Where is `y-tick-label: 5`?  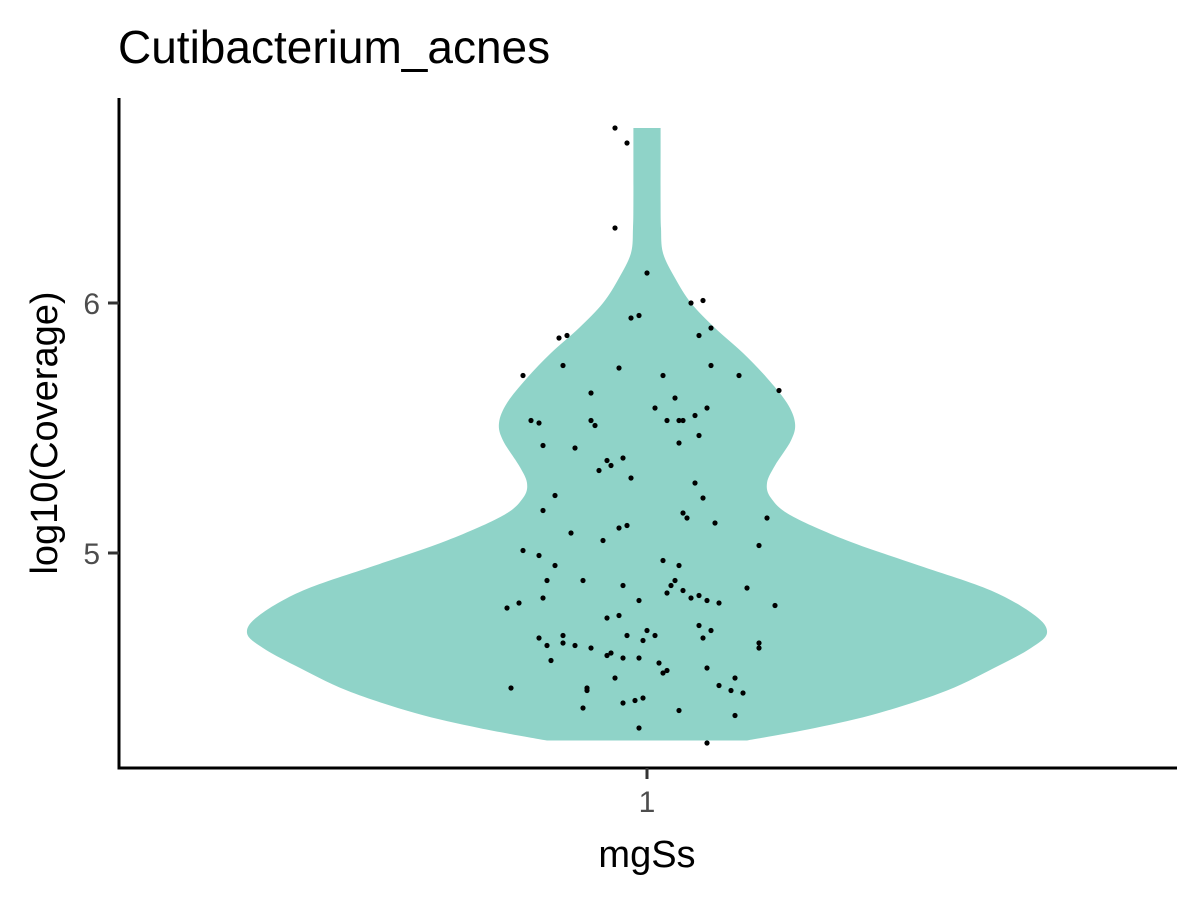 y-tick-label: 5 is located at coordinates (91, 554).